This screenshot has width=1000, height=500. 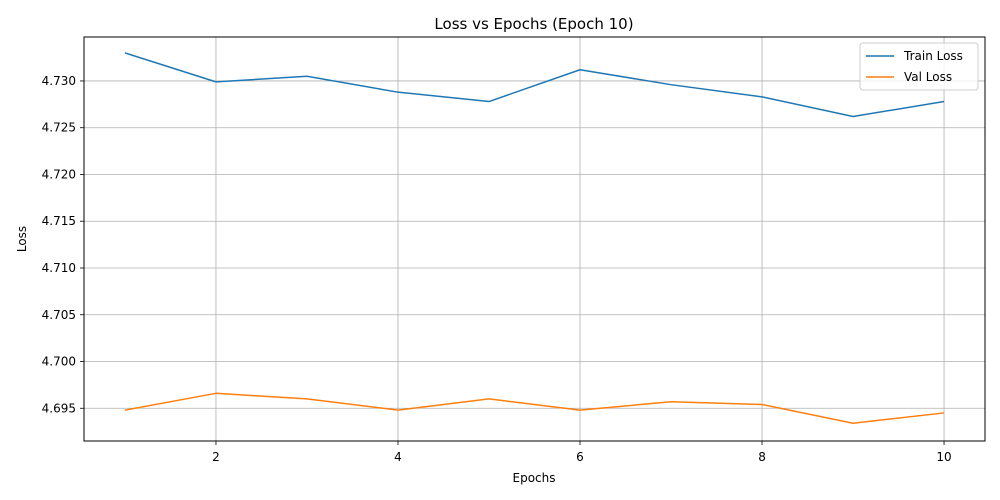 What do you see at coordinates (534, 408) in the screenshot?
I see `series-line-val-loss` at bounding box center [534, 408].